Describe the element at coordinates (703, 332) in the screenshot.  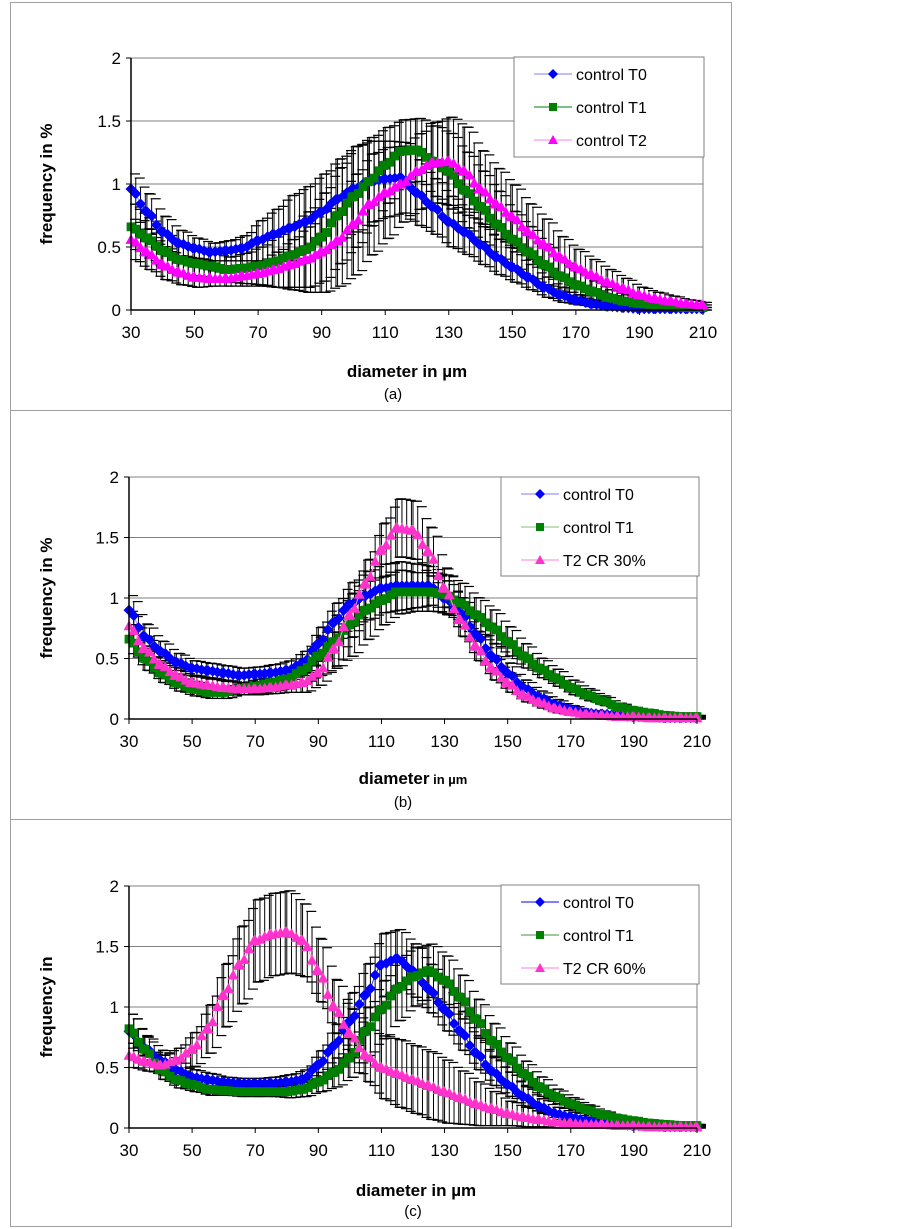
I see `x-tick-label: 210` at that location.